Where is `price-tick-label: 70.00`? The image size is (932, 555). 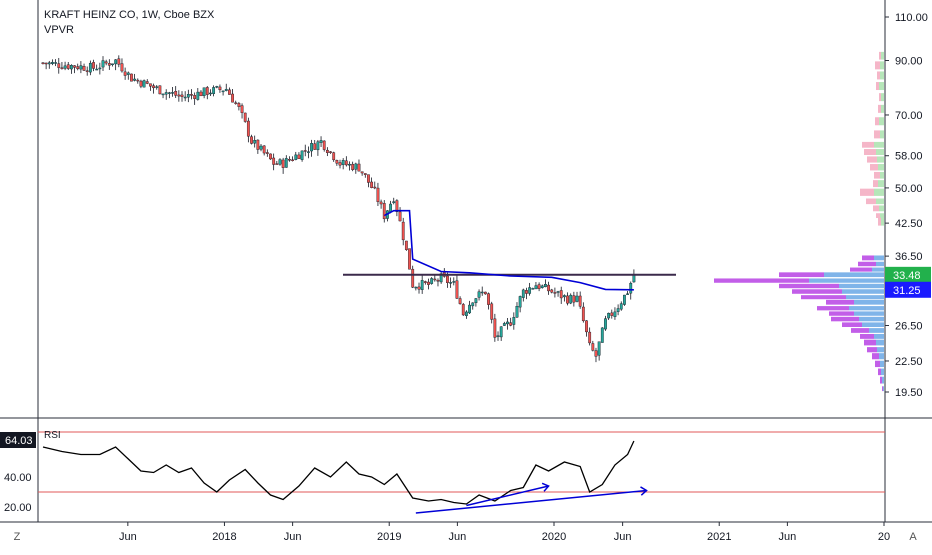 price-tick-label: 70.00 is located at coordinates (909, 116).